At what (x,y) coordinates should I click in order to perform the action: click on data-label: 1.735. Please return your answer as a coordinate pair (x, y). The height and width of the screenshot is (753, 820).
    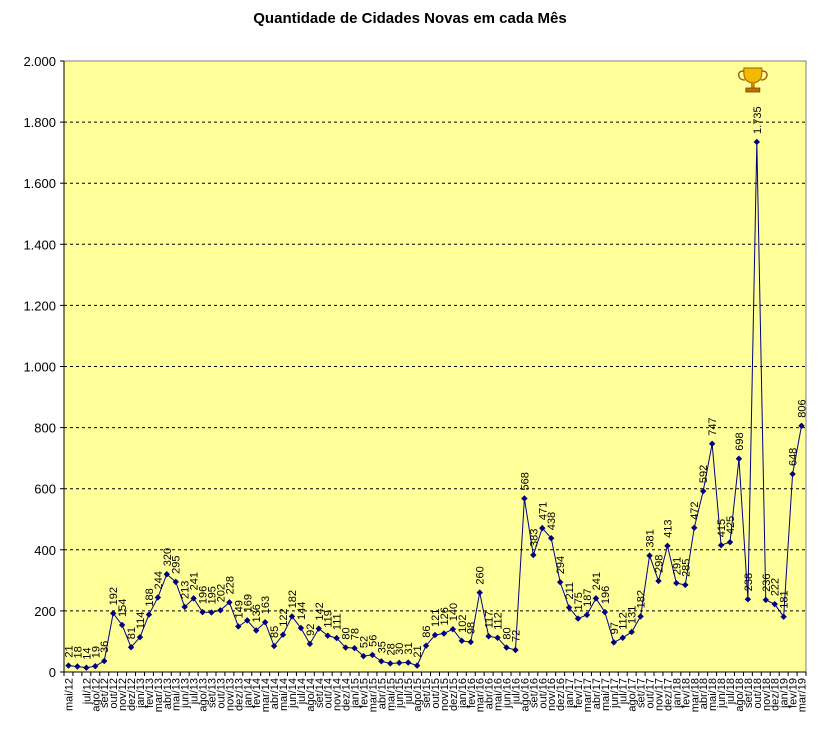
    Looking at the image, I should click on (758, 120).